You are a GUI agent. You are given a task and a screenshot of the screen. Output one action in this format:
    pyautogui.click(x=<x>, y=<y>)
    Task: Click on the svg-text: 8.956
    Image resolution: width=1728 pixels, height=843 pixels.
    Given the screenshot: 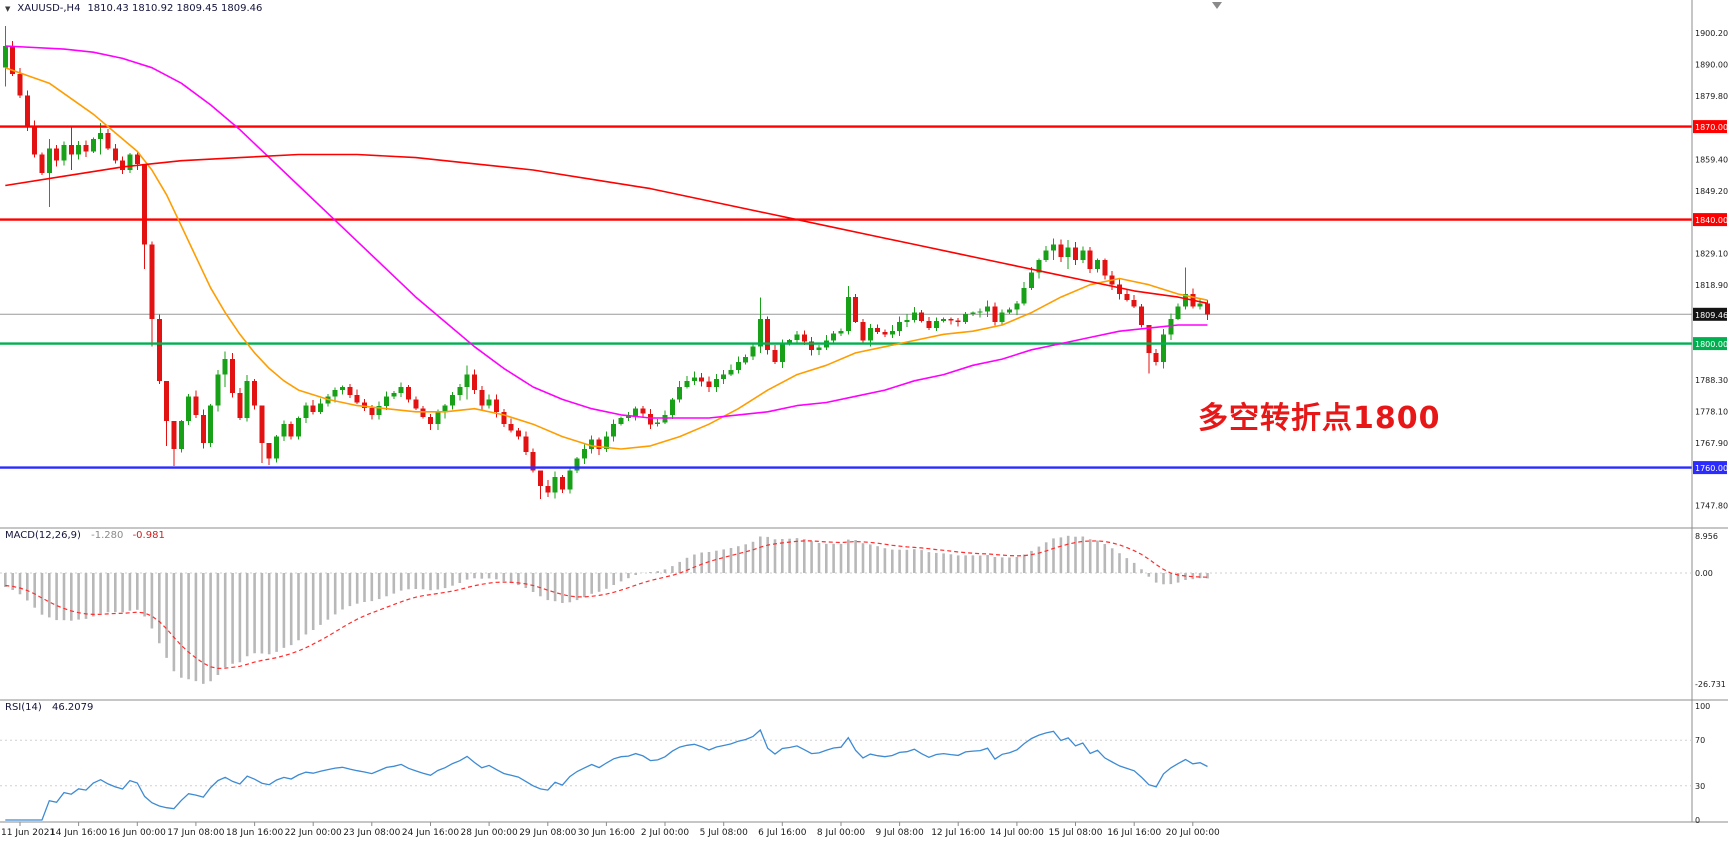 What is the action you would take?
    pyautogui.click(x=1706, y=536)
    